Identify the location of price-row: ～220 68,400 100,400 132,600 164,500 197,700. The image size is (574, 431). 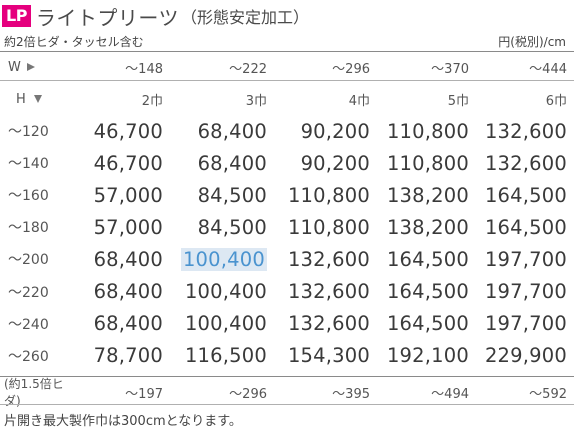
(287, 292).